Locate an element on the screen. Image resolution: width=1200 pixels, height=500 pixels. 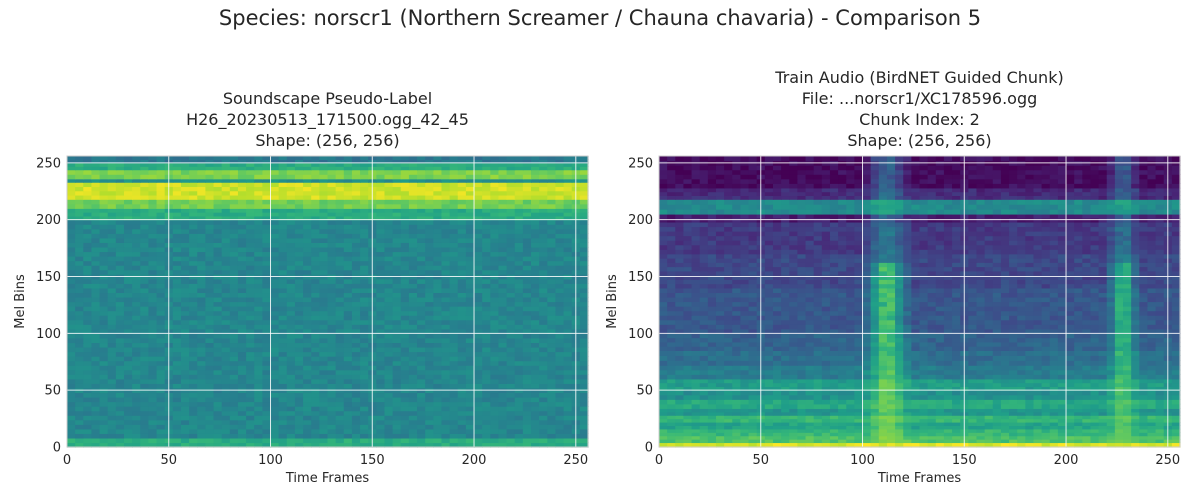
x-tick-label: 200 is located at coordinates (474, 460).